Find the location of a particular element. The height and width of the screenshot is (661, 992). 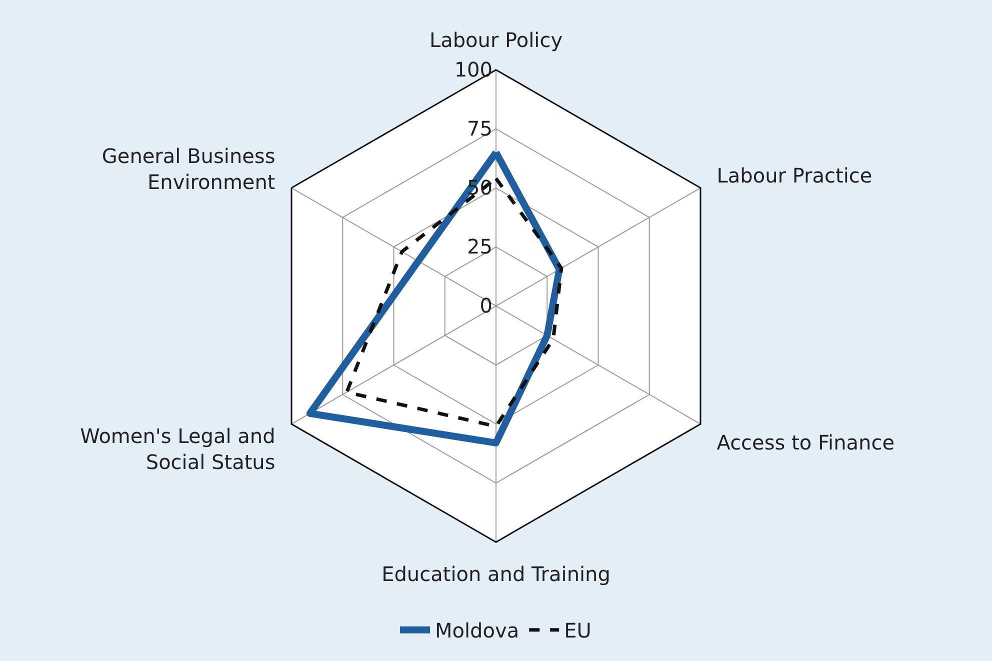

y-tick-label: 0 is located at coordinates (486, 305).